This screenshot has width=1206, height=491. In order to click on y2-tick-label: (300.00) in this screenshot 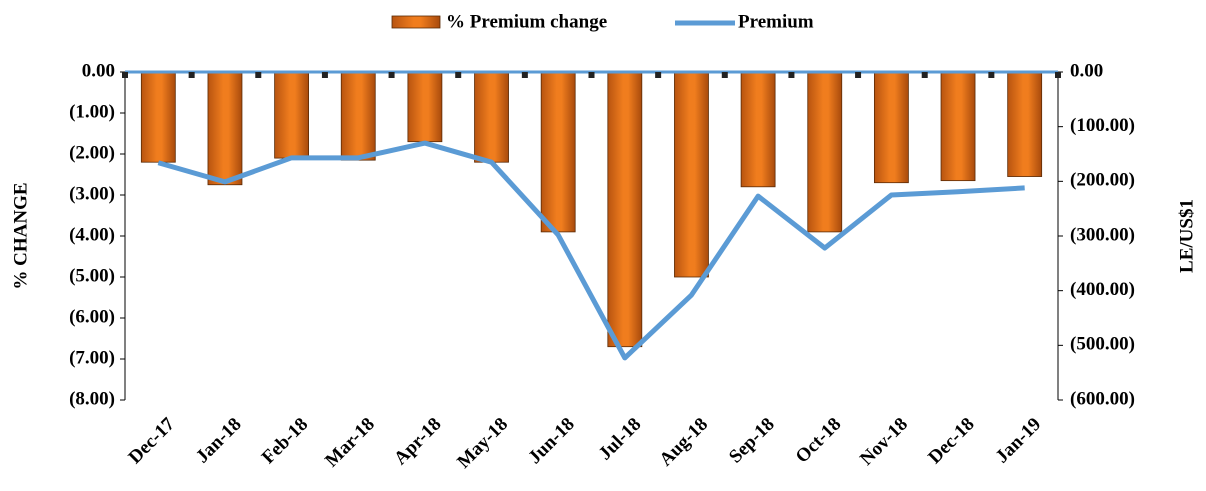, I will do `click(1102, 234)`.